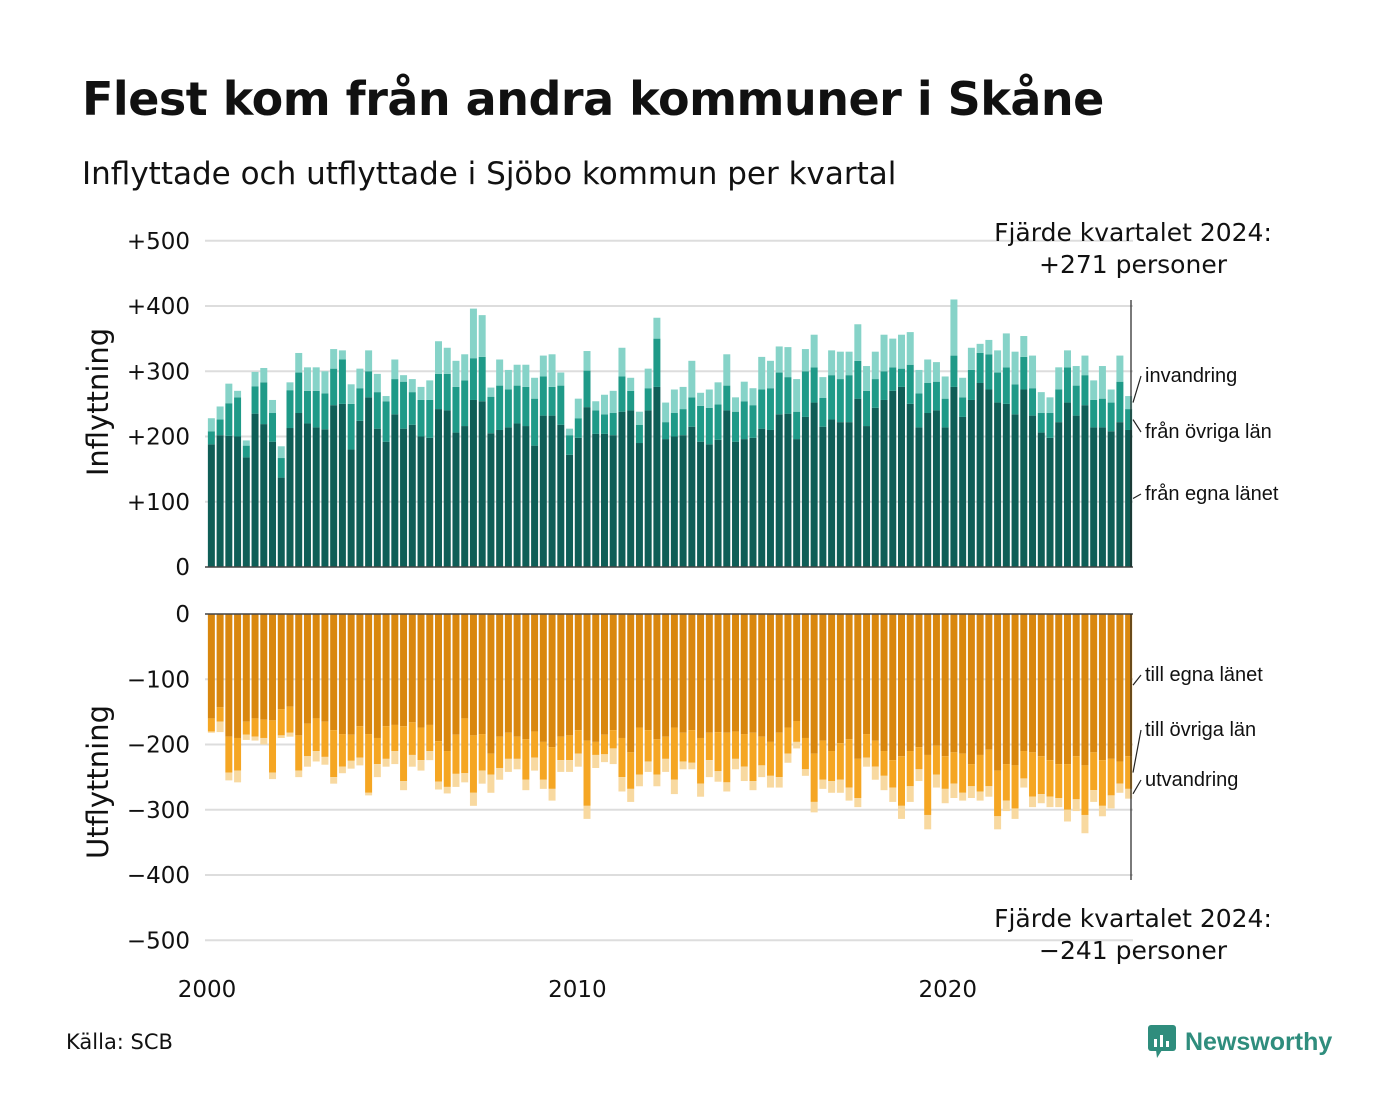 This screenshot has width=1400, height=1120. Describe the element at coordinates (1162, 1041) in the screenshot. I see `newsworthy-chart-bubble-icon` at that location.